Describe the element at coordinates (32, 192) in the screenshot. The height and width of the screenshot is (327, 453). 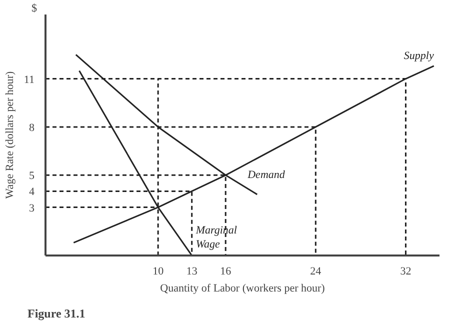
I see `y-tick-label: 4` at that location.